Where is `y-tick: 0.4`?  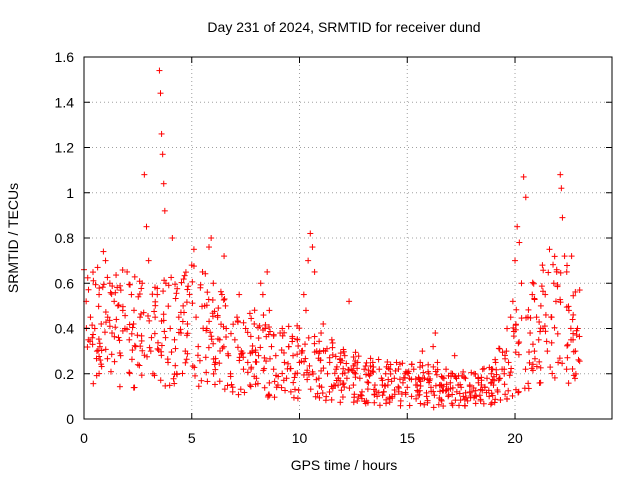 y-tick: 0.4 is located at coordinates (333, 329).